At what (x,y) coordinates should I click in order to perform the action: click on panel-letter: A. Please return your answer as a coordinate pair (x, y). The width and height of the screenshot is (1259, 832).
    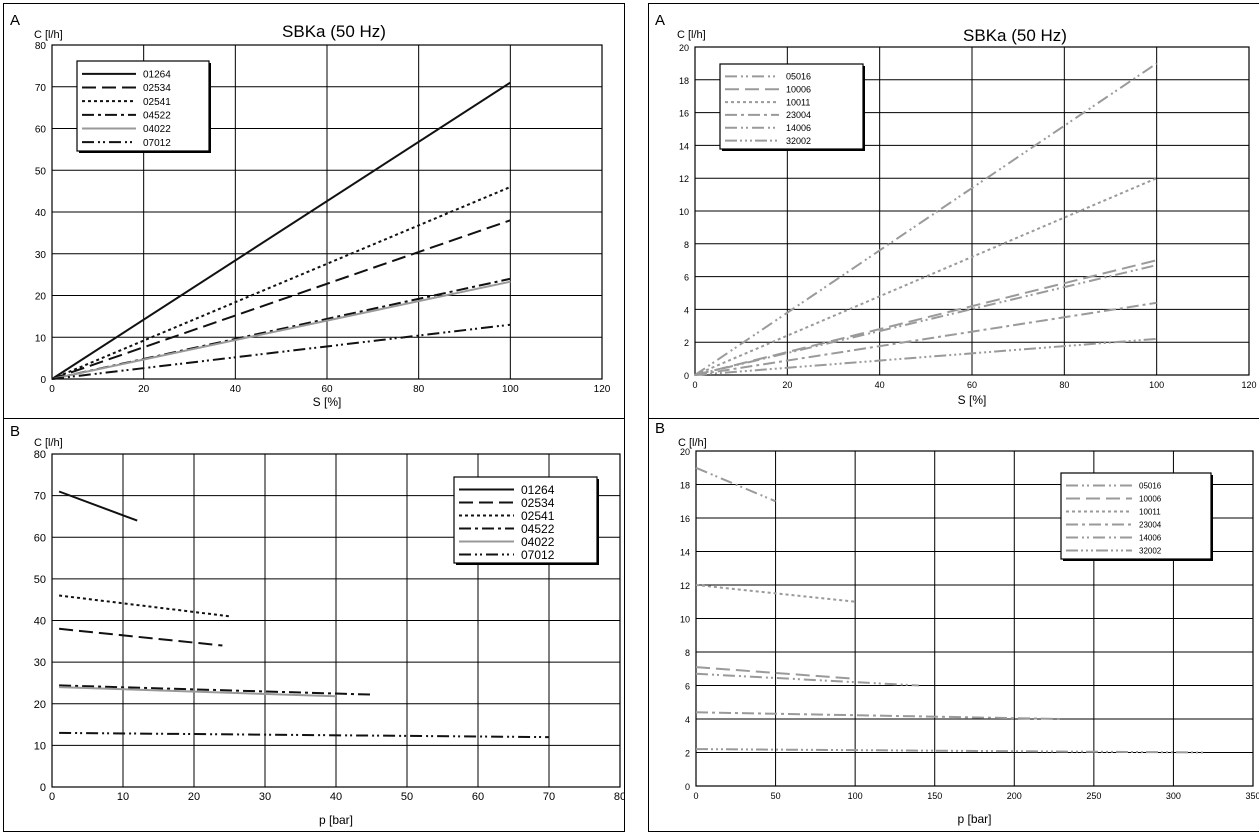
    Looking at the image, I should click on (660, 20).